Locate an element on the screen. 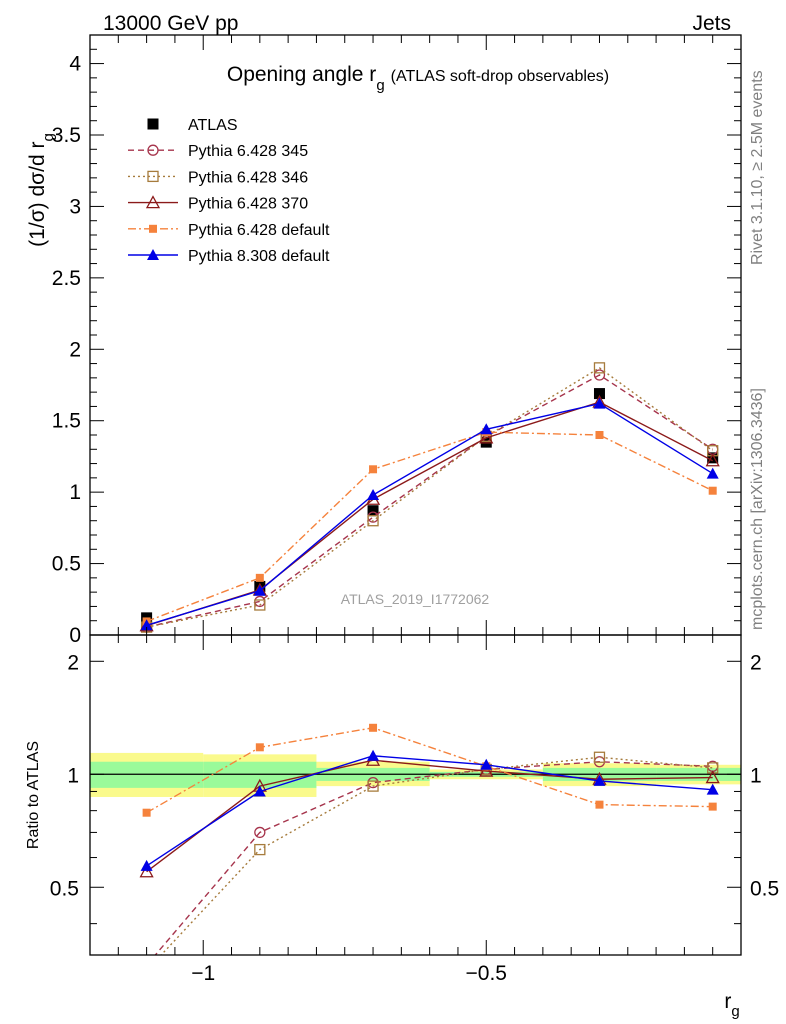  main-y-tick-label: 0 is located at coordinates (75, 635).